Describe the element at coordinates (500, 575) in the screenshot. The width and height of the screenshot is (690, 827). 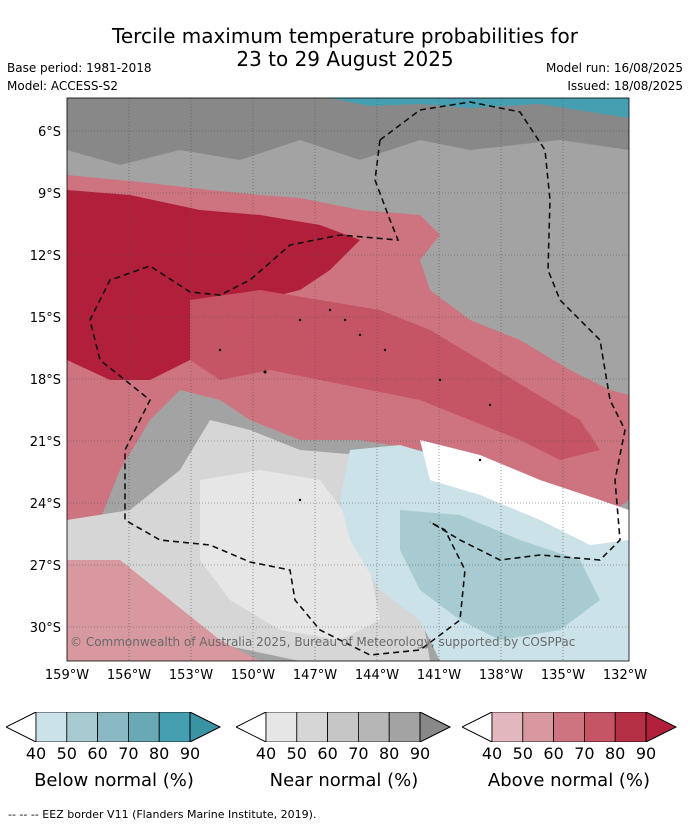
I see `below-normal-medium` at that location.